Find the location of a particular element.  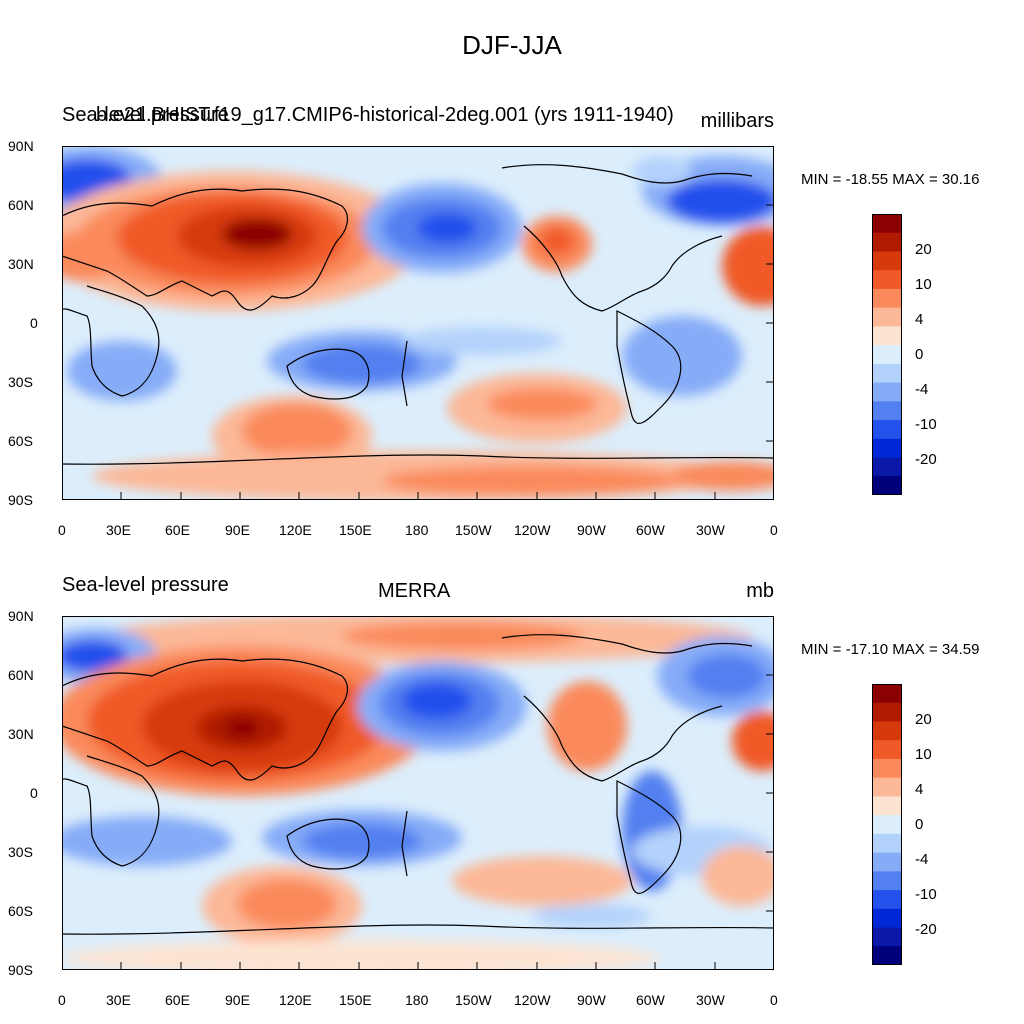

lat-label-30s: 30S is located at coordinates (20, 852).